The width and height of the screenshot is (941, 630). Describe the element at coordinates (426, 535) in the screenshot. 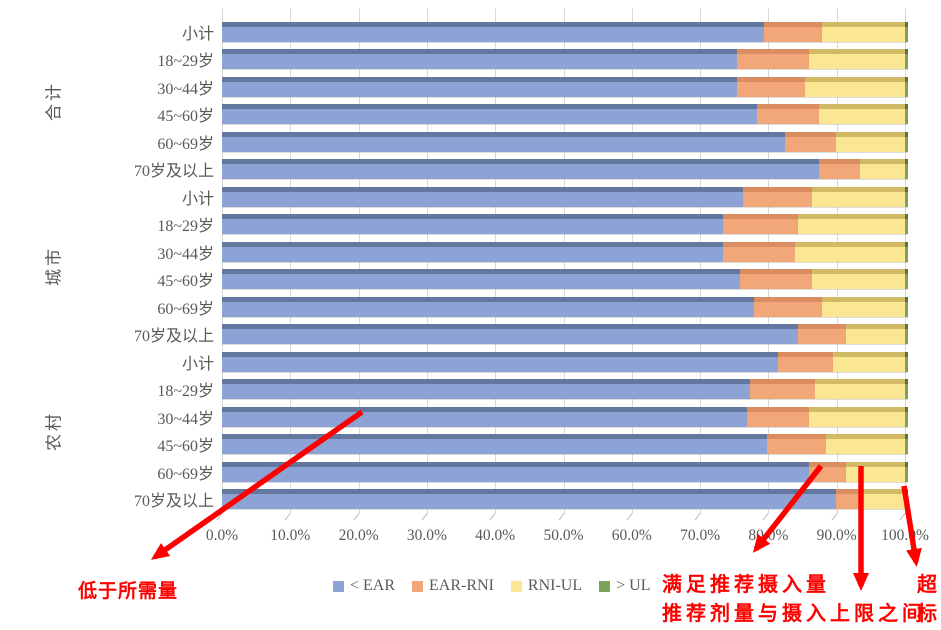

I see `x-axis-tick-label: 30.0%` at that location.